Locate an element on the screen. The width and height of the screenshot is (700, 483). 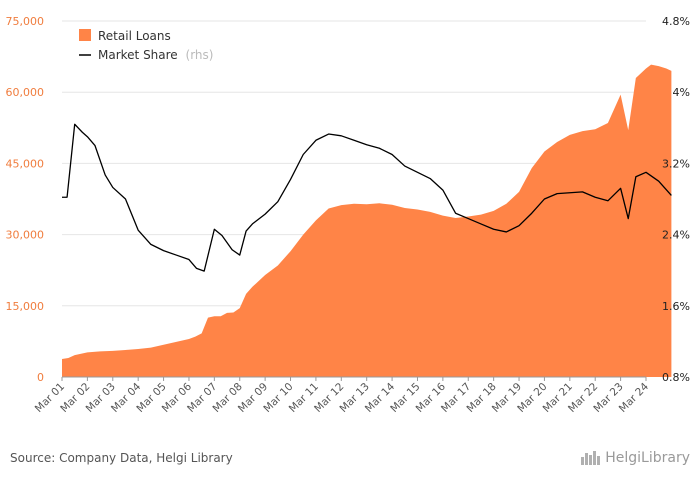
y-left-tick-label: 0 is located at coordinates (40, 377).